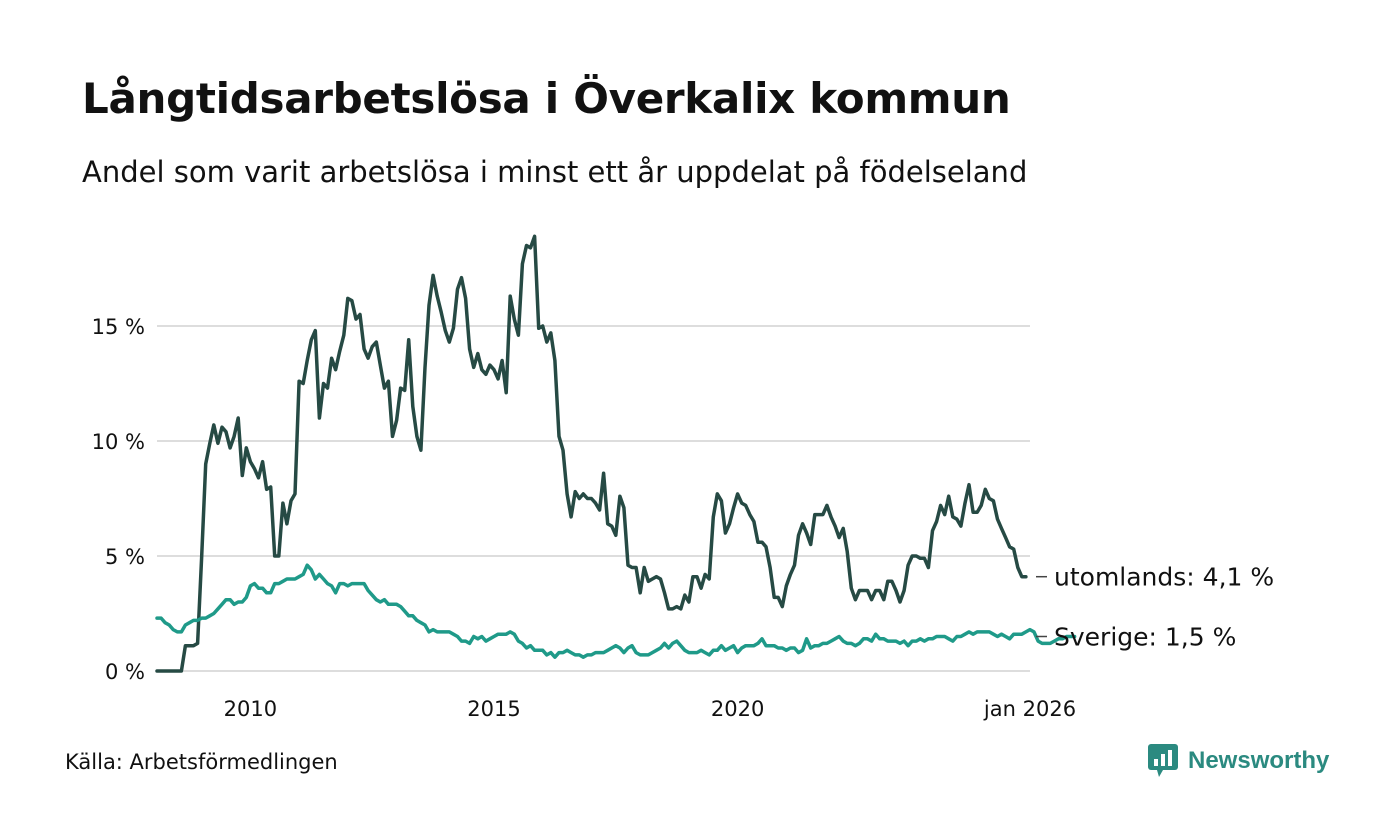  I want to click on brand-name: Newsworthy, so click(1259, 760).